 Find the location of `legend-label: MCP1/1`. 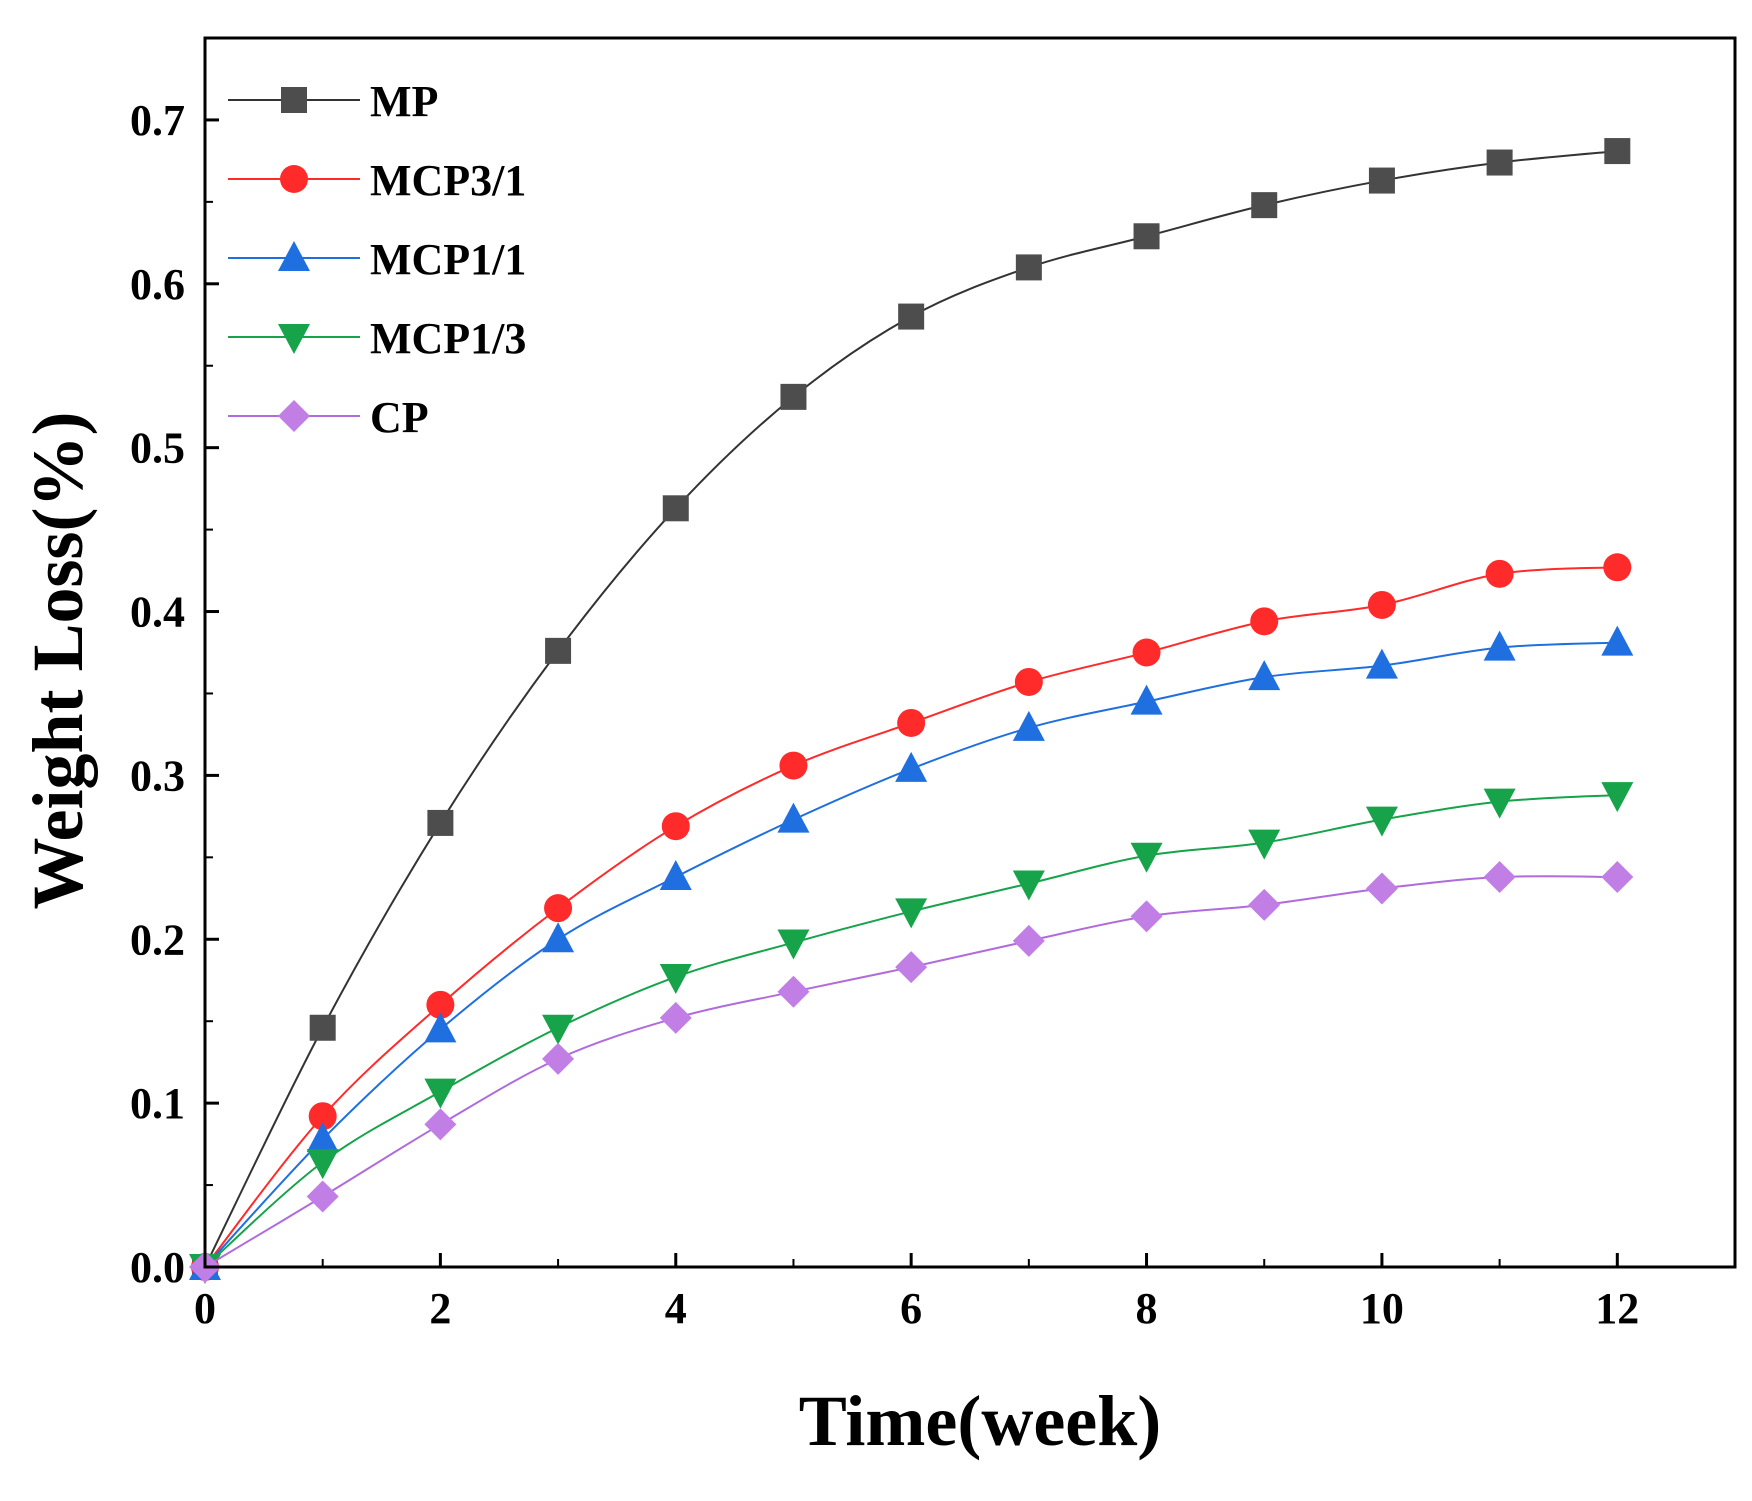

legend-label: MCP1/1 is located at coordinates (448, 259).